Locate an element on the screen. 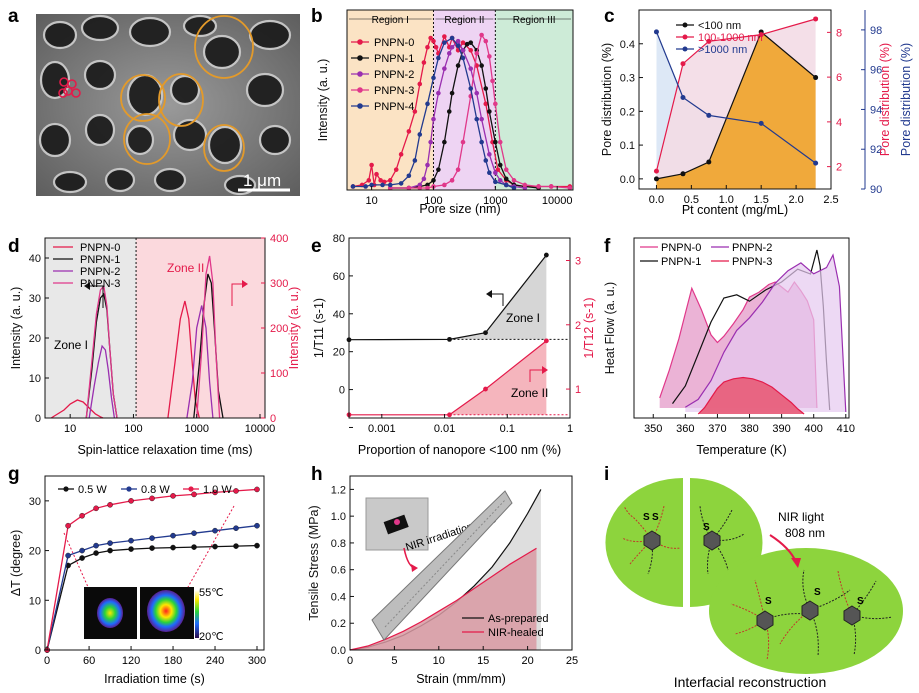 The width and height of the screenshot is (919, 693). y3-tick-label: 94 is located at coordinates (876, 110).